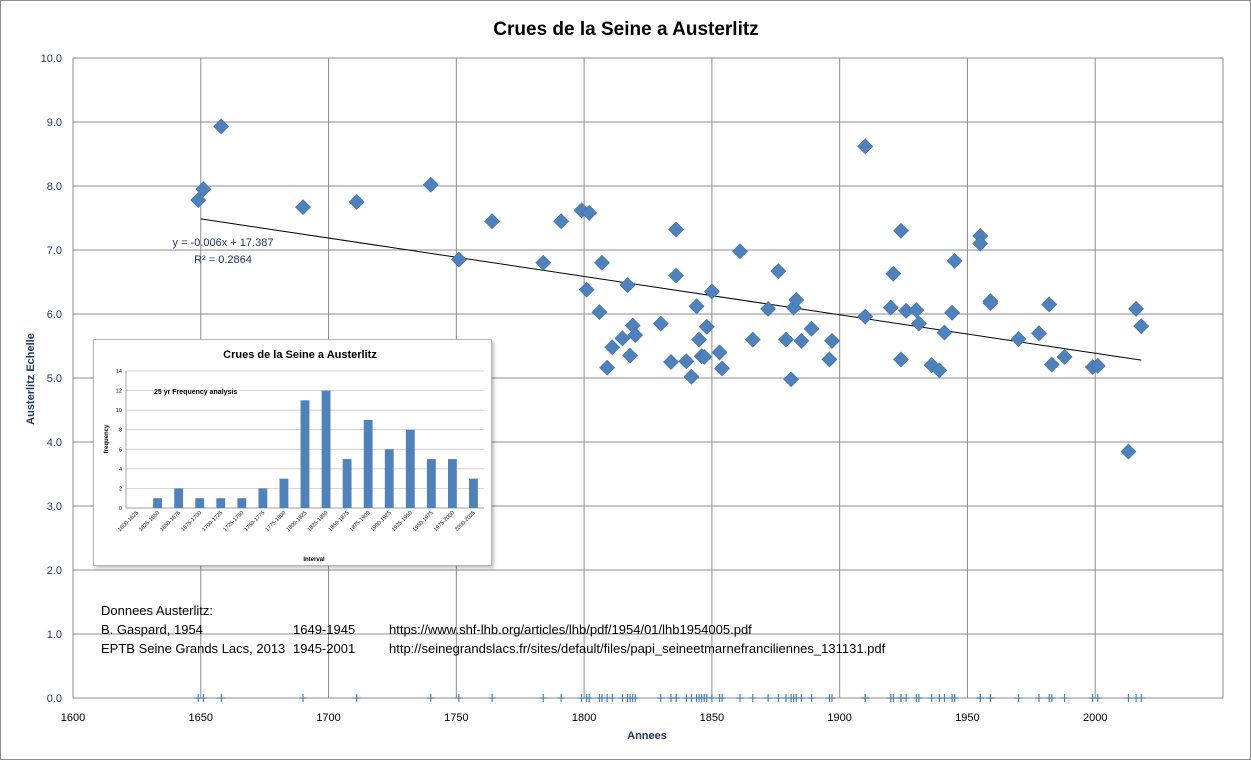  I want to click on source-period: 1945-2001, so click(324, 648).